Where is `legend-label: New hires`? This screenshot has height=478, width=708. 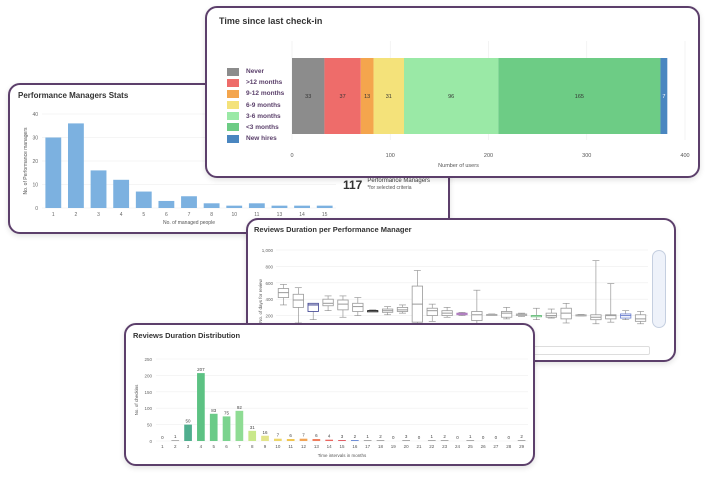
legend-label: New hires is located at coordinates (261, 139).